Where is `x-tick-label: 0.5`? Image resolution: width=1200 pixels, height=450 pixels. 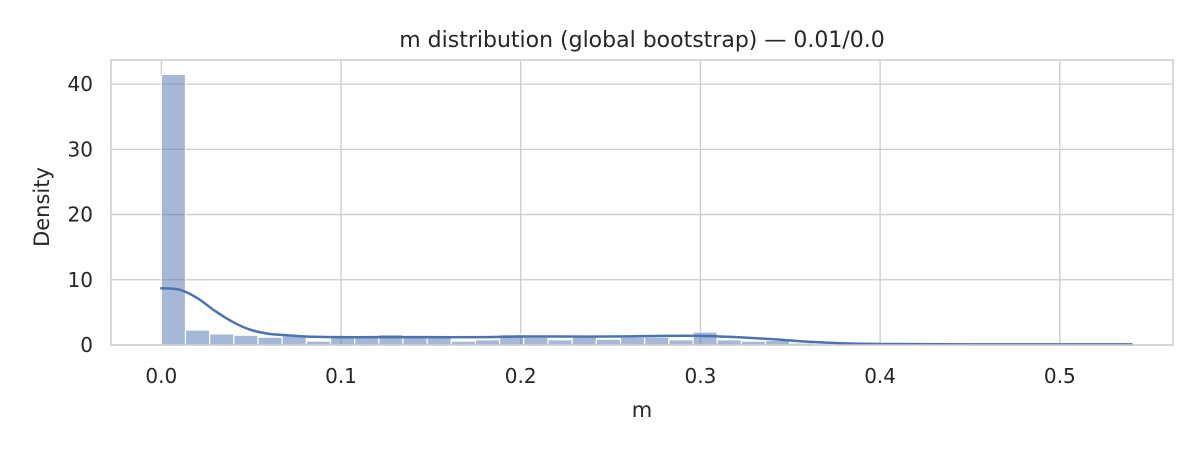 x-tick-label: 0.5 is located at coordinates (1060, 376).